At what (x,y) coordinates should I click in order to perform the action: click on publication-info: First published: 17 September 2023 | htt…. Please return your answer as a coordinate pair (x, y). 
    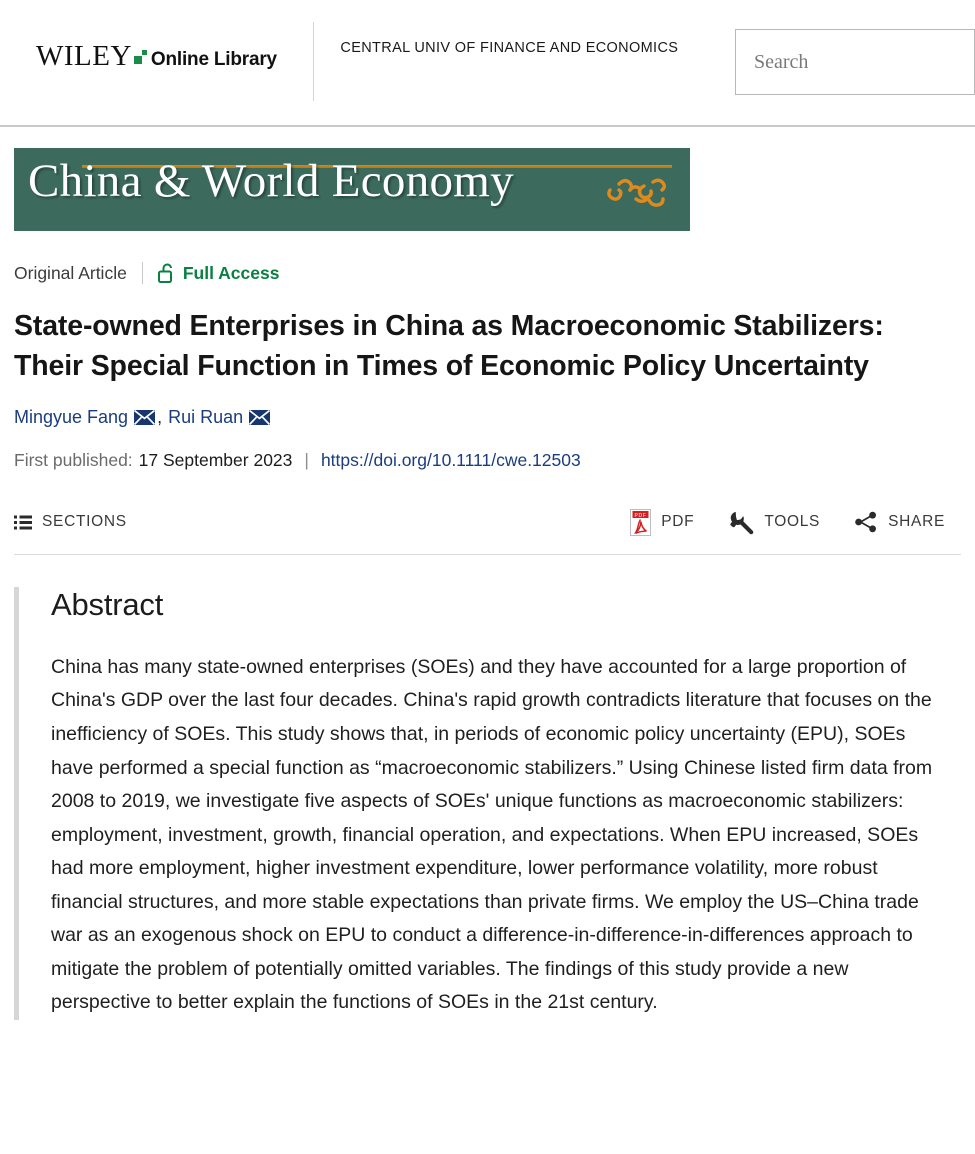
    Looking at the image, I should click on (487, 460).